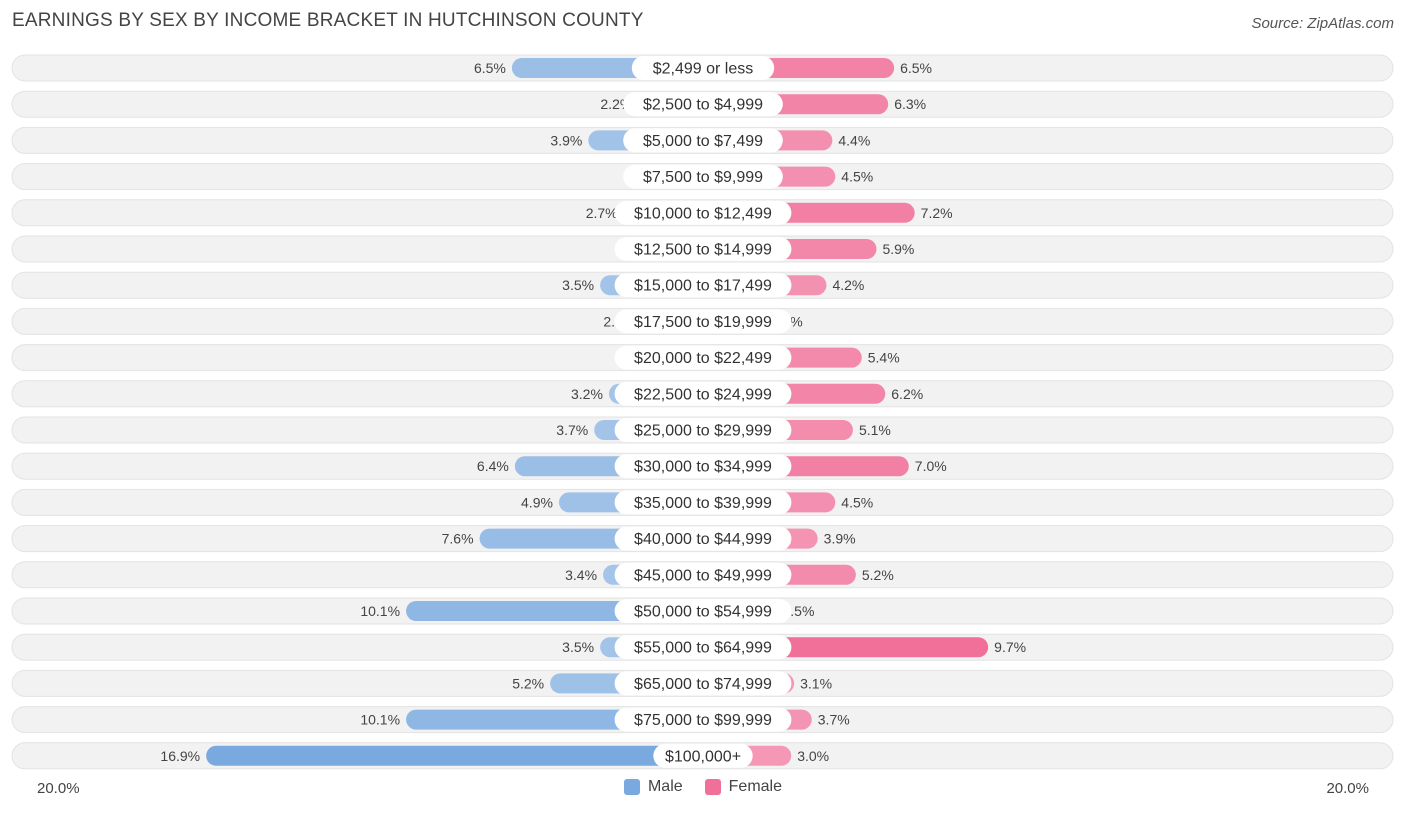 This screenshot has width=1406, height=813. Describe the element at coordinates (58, 788) in the screenshot. I see `axis-label-left: 20.0%` at that location.